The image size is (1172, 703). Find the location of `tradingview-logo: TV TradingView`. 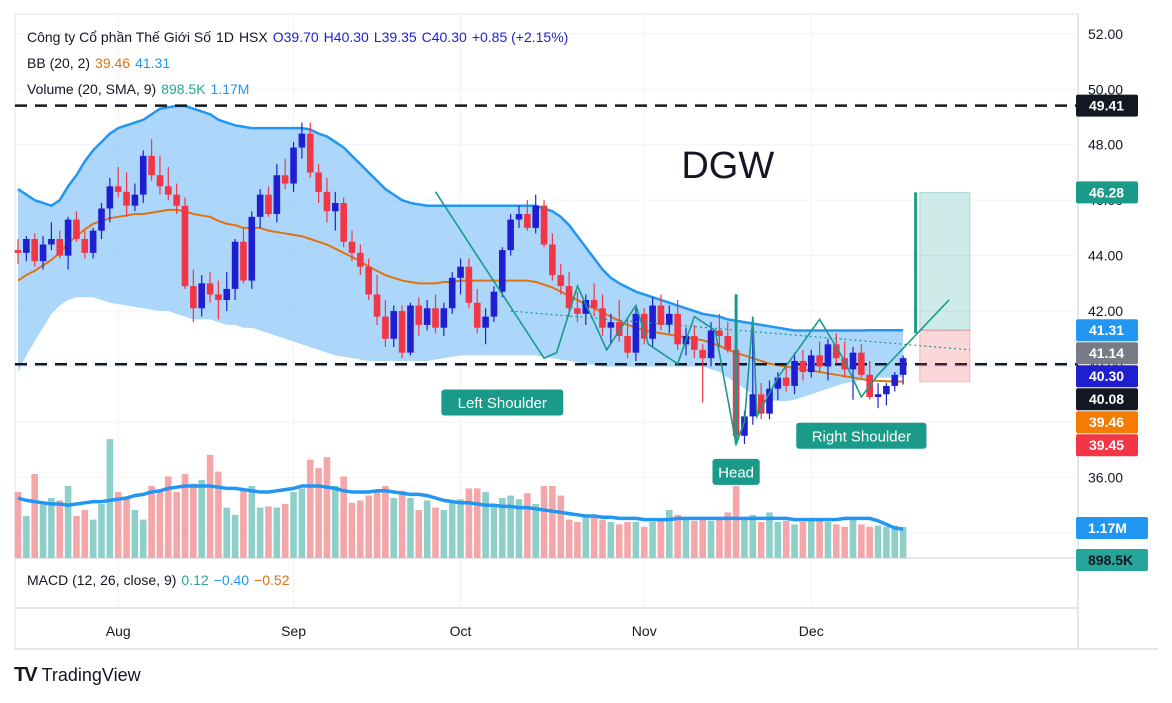

tradingview-logo: TV TradingView is located at coordinates (77, 675).